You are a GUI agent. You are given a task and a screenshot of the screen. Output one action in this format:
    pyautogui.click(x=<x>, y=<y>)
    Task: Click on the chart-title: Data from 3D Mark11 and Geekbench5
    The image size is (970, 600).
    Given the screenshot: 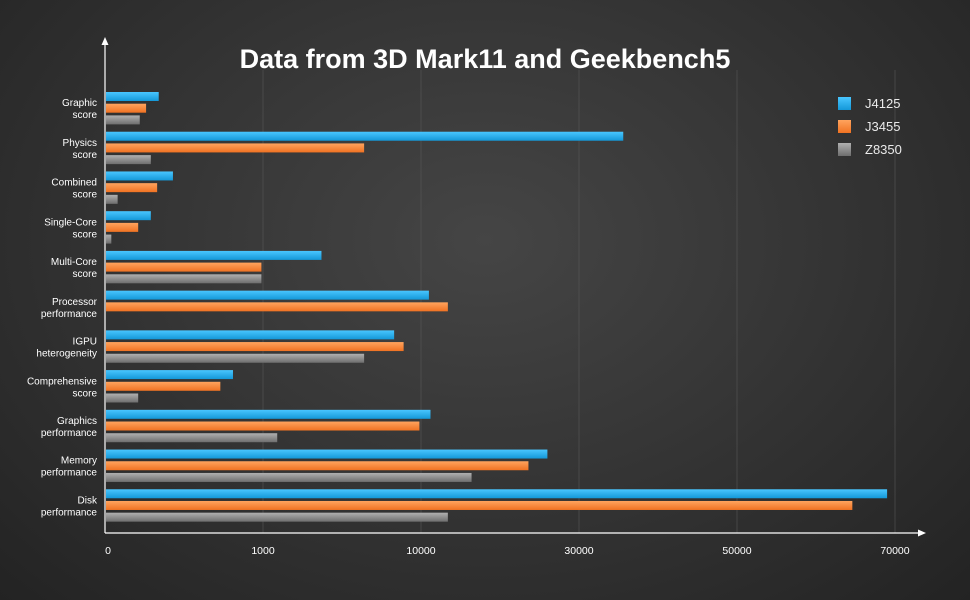 What is the action you would take?
    pyautogui.click(x=485, y=59)
    